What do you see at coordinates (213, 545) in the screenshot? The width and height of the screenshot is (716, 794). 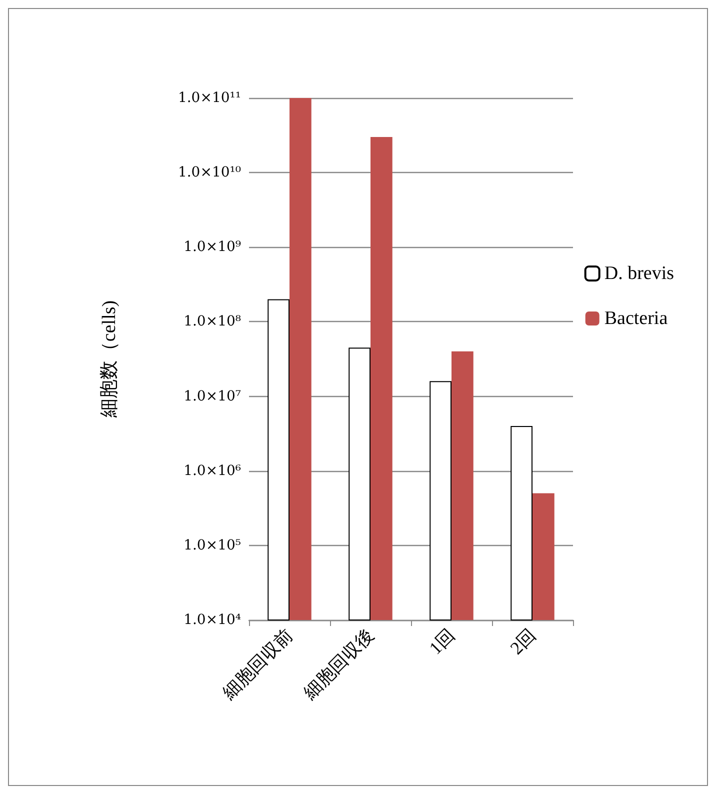 I see `y-tick-label: 1.0×10⁵` at bounding box center [213, 545].